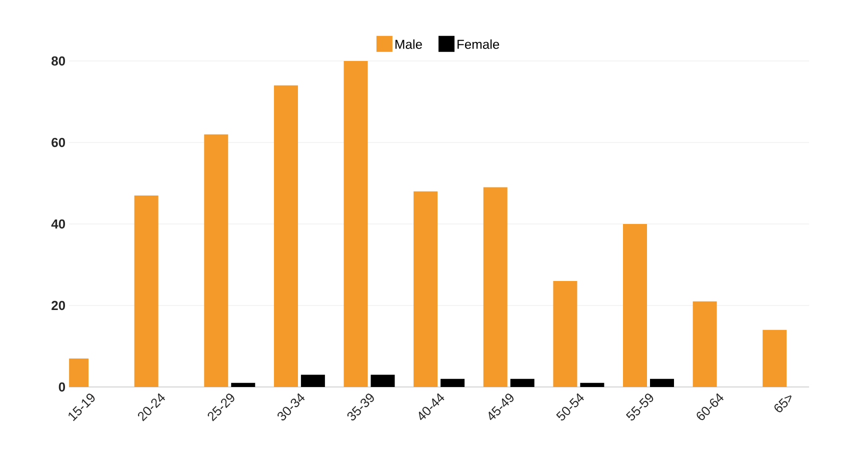  I want to click on y-tick-label: 0, so click(62, 387).